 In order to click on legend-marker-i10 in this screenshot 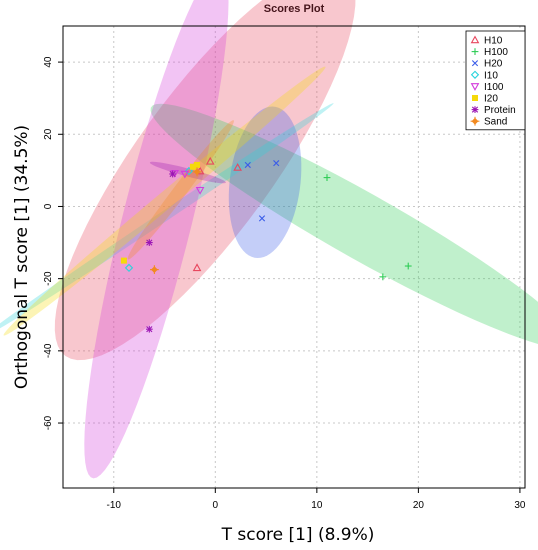, I will do `click(475, 74)`.